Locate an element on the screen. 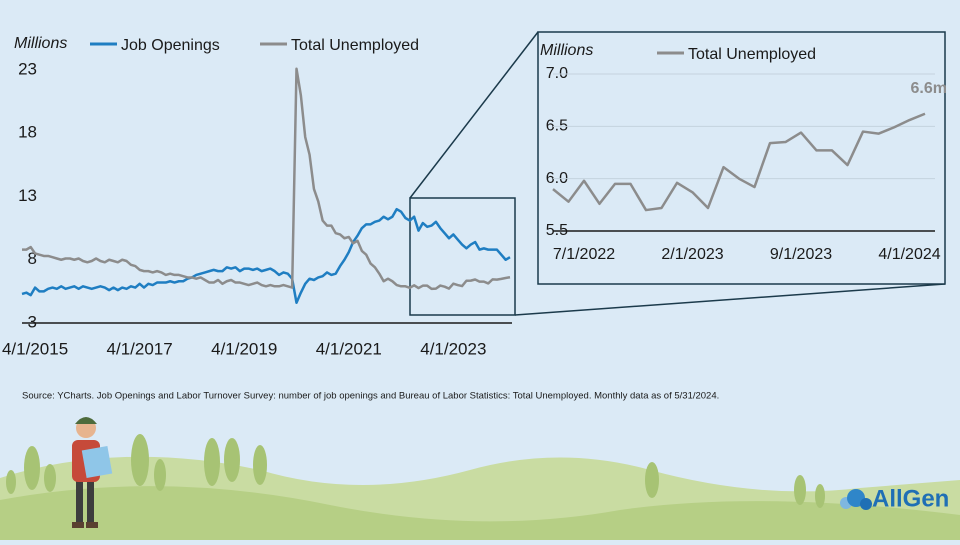  data-label: 6.6m is located at coordinates (929, 88).